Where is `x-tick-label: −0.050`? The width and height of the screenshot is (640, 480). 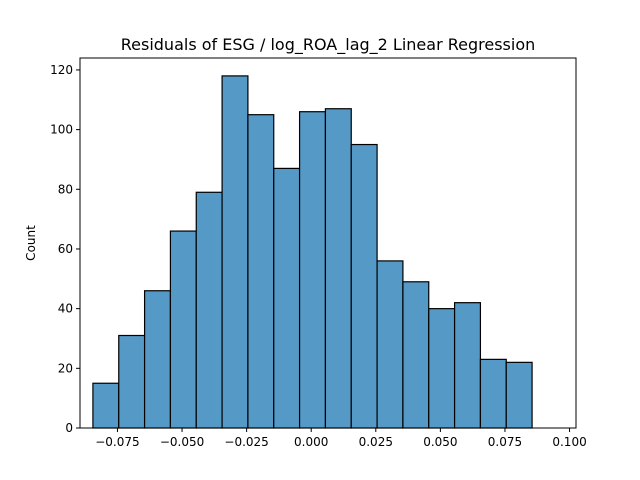 x-tick-label: −0.050 is located at coordinates (182, 442).